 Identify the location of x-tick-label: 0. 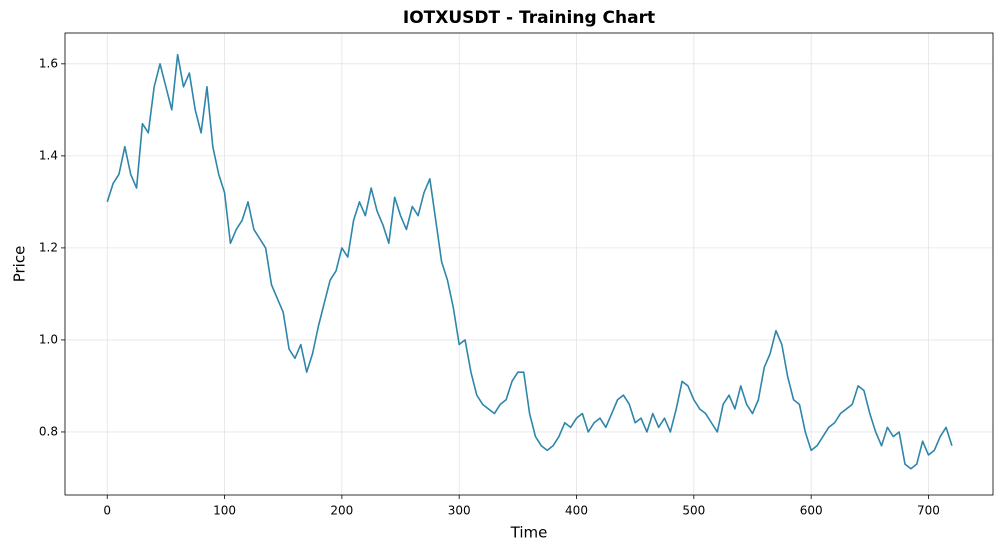
(107, 511).